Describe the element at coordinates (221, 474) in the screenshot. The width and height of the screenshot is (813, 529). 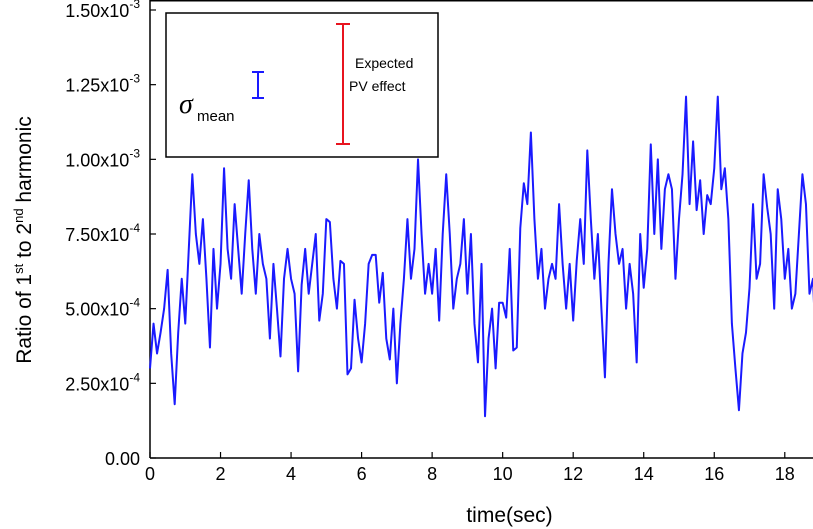
I see `x-tick-label: 2` at that location.